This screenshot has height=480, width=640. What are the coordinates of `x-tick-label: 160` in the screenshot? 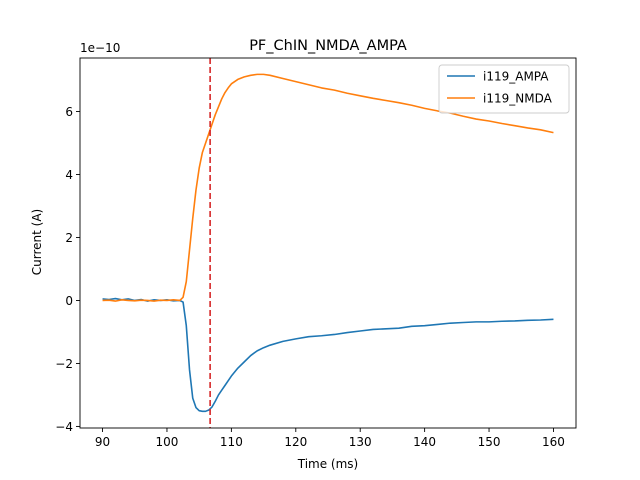 It's located at (553, 442).